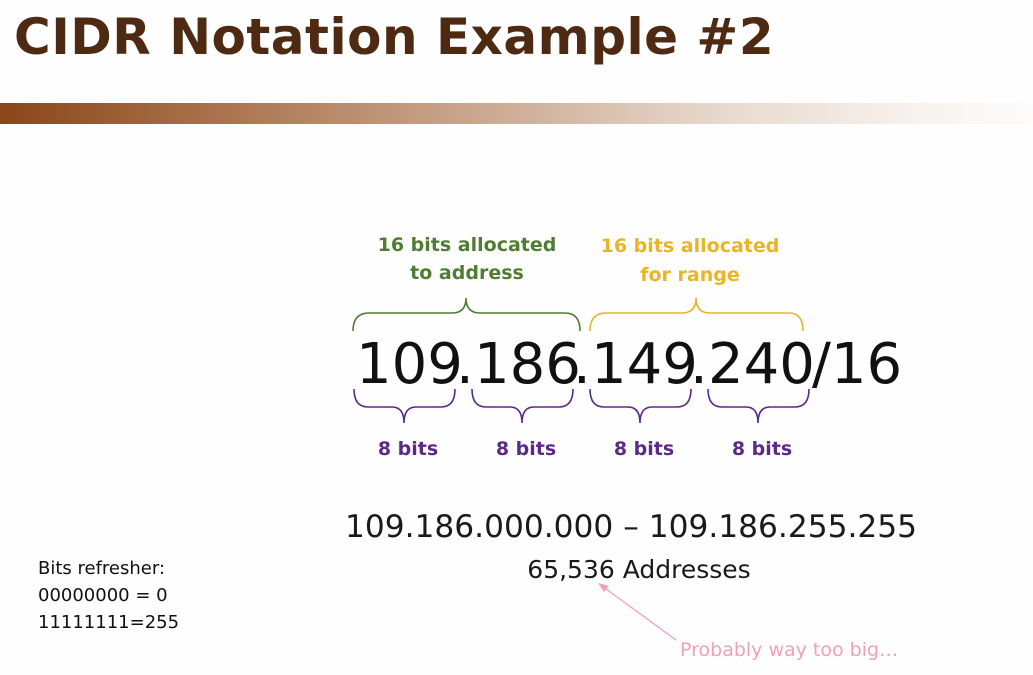 Image resolution: width=1033 pixels, height=675 pixels. What do you see at coordinates (761, 364) in the screenshot?
I see `cidr-octet-4: 240` at bounding box center [761, 364].